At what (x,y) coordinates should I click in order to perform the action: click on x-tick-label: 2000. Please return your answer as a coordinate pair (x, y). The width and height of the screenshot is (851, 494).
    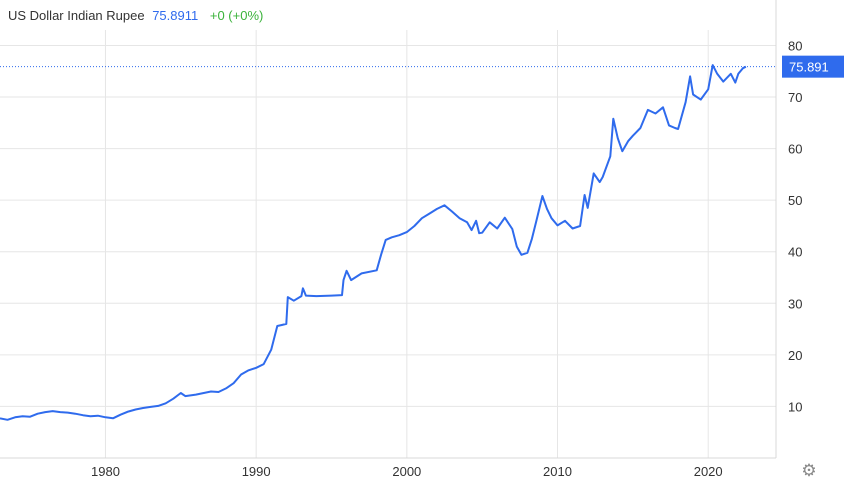
    Looking at the image, I should click on (406, 471).